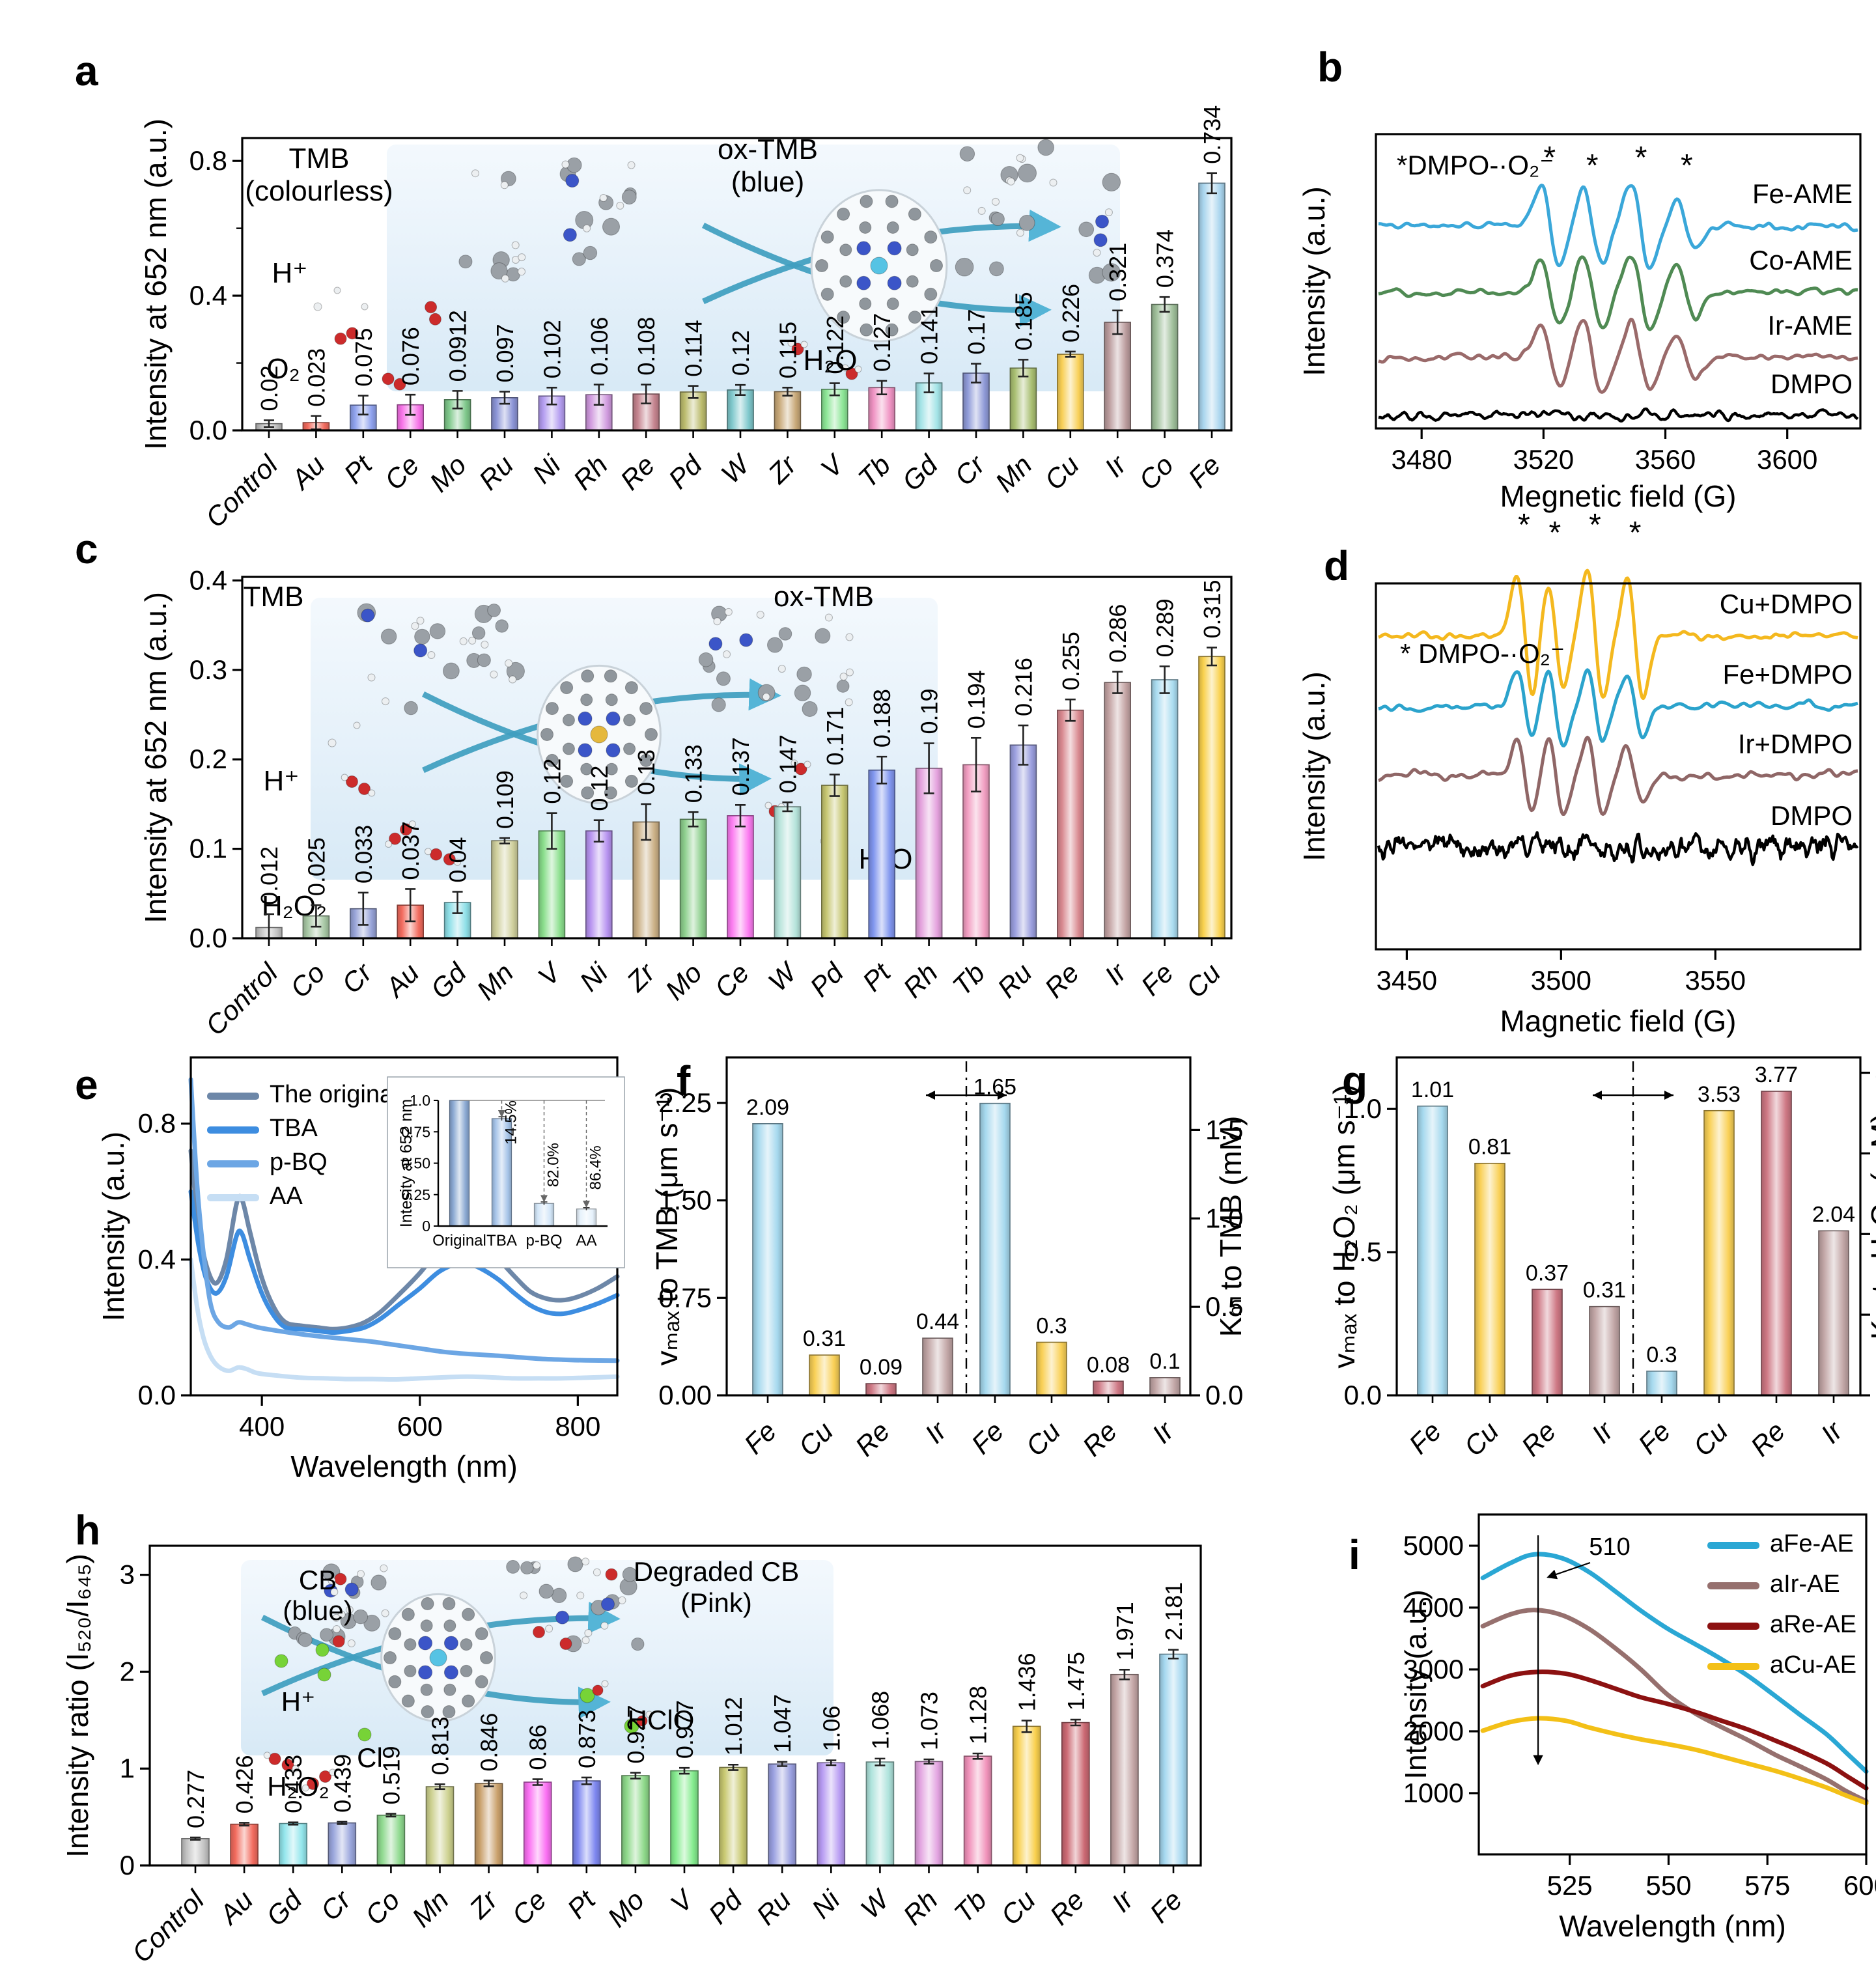 Image resolution: width=1876 pixels, height=1982 pixels. What do you see at coordinates (294, 1844) in the screenshot?
I see `bar-Gd` at bounding box center [294, 1844].